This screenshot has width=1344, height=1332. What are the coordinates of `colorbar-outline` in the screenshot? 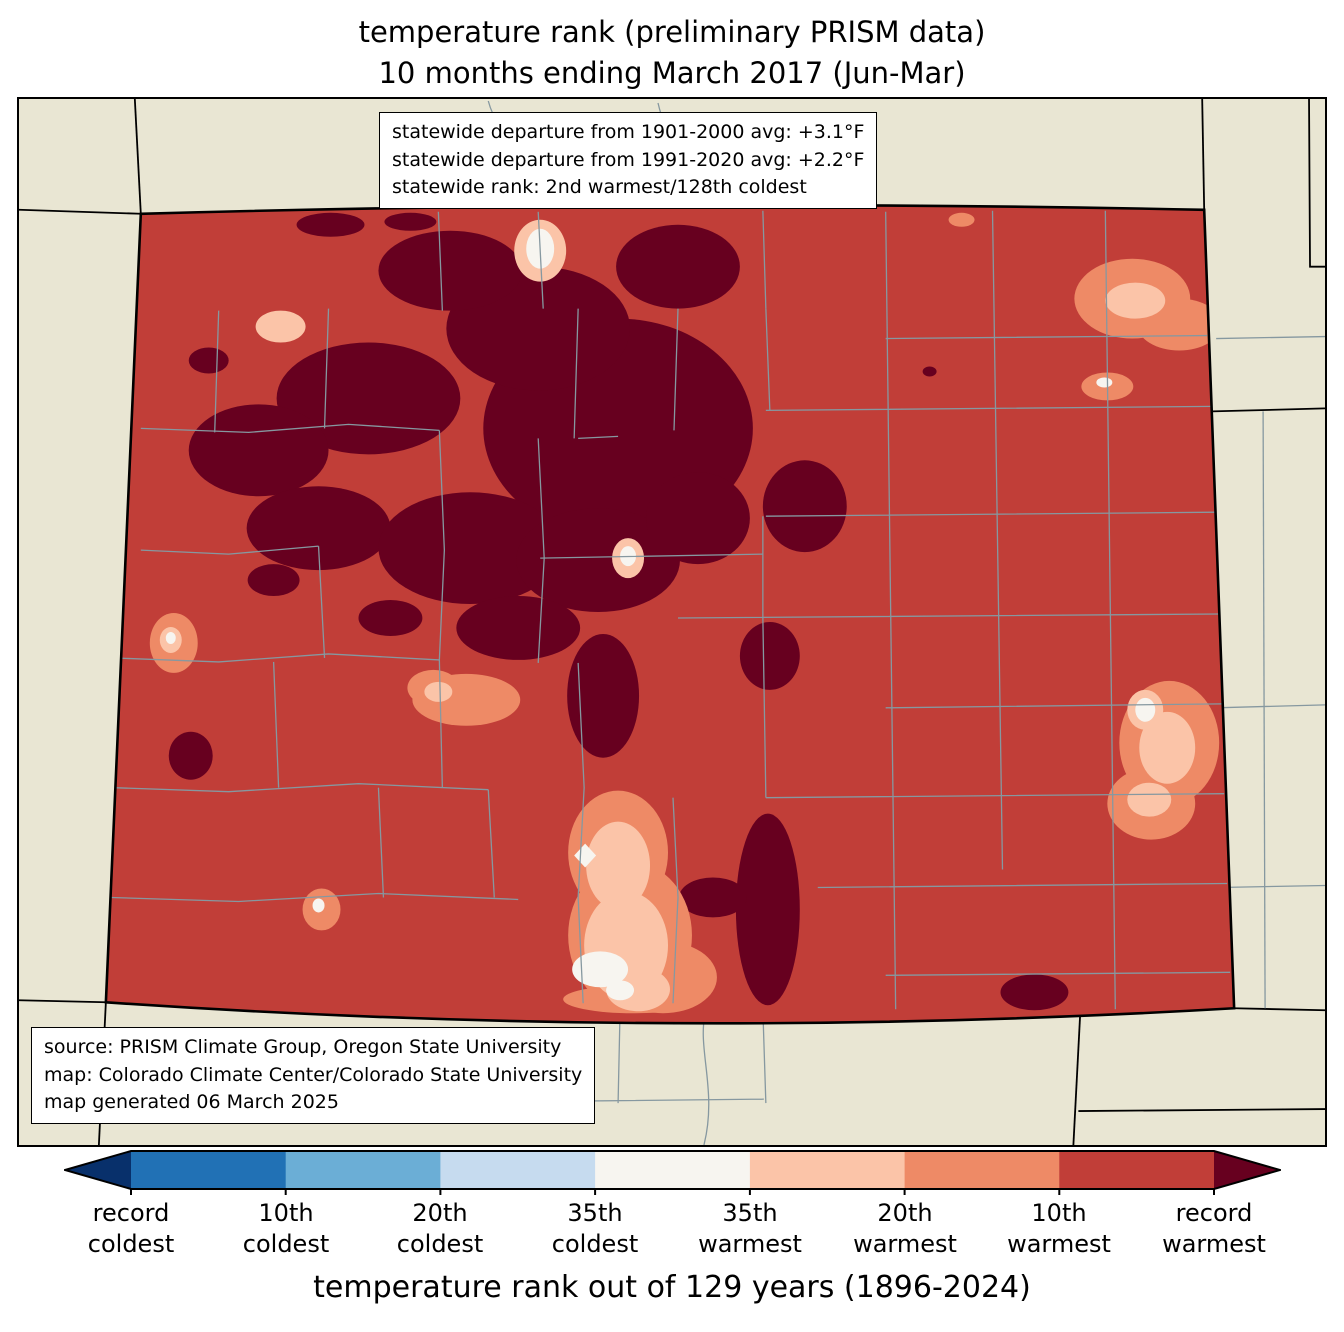 It's located at (672, 1170).